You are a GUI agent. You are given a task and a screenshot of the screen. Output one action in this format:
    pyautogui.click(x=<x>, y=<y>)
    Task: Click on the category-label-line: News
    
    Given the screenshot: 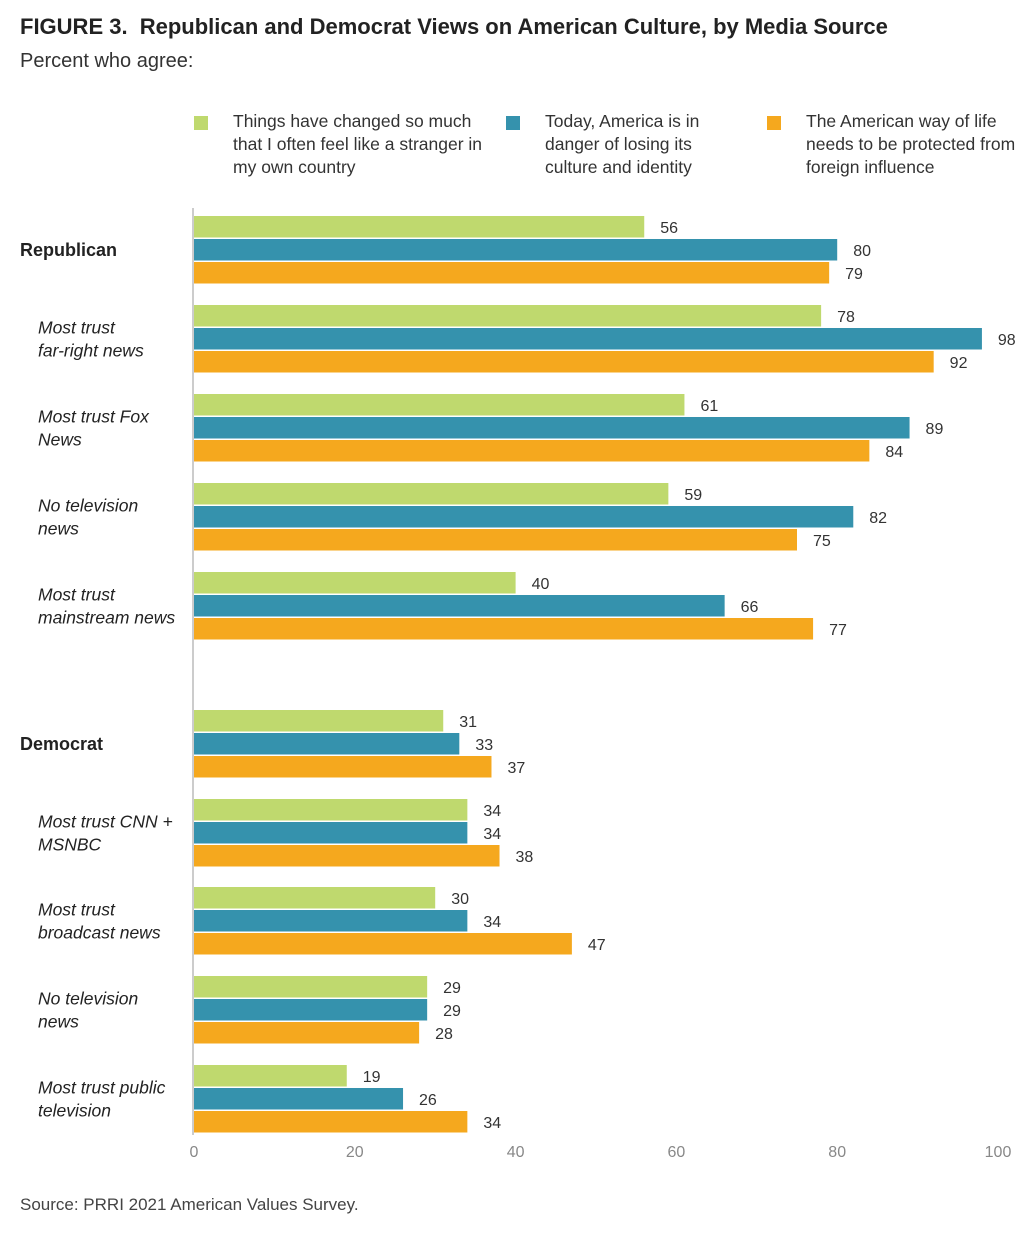 What is the action you would take?
    pyautogui.click(x=60, y=439)
    